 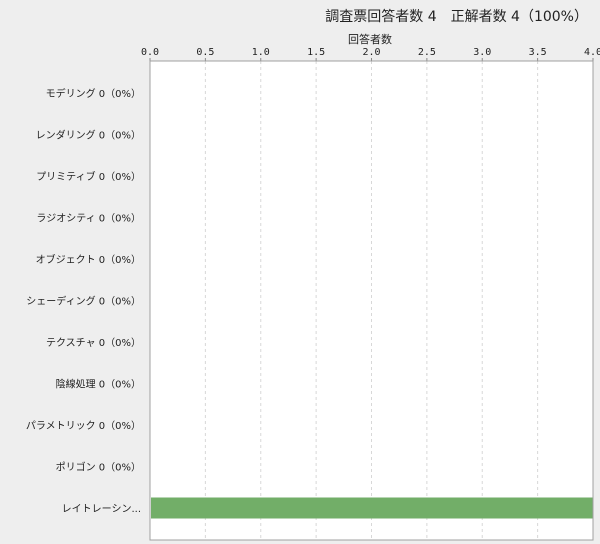 What do you see at coordinates (93, 93) in the screenshot?
I see `category-label: モデリング 0（0%）` at bounding box center [93, 93].